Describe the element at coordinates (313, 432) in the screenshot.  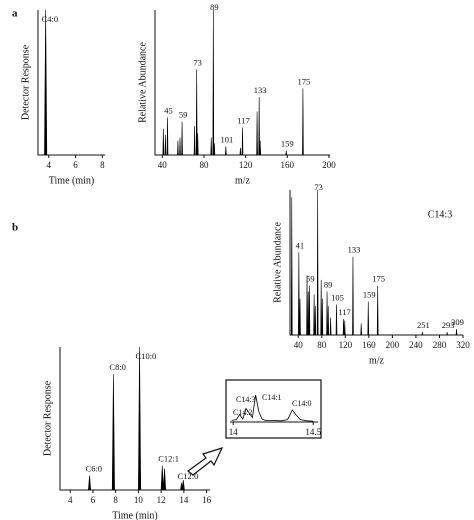
I see `x-tick-label: 14.5` at that location.